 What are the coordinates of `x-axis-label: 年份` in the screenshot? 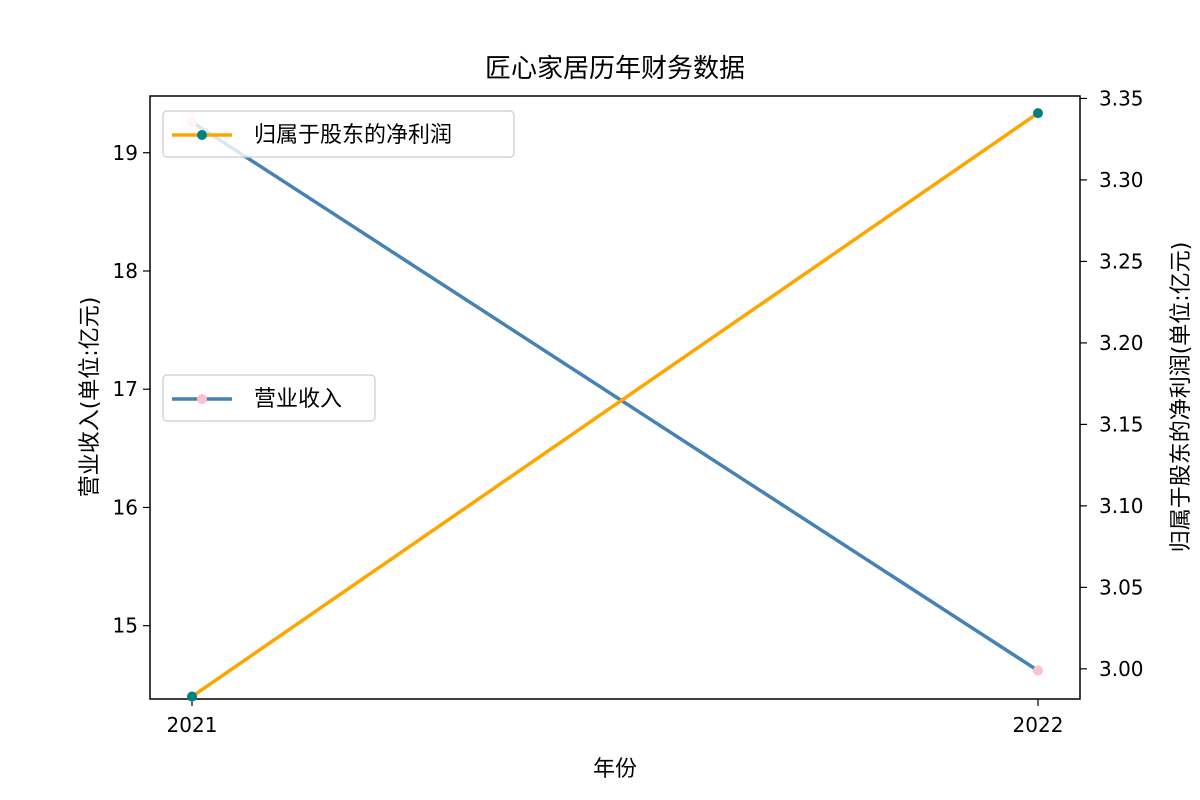 It's located at (615, 769).